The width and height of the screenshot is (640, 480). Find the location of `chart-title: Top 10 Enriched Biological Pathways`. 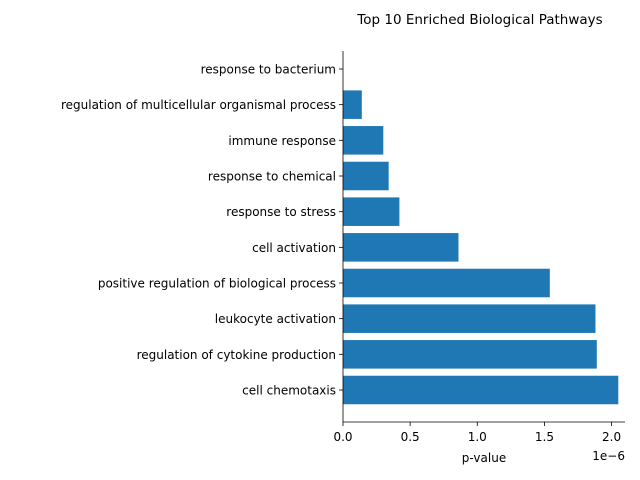

chart-title: Top 10 Enriched Biological Pathways is located at coordinates (479, 20).